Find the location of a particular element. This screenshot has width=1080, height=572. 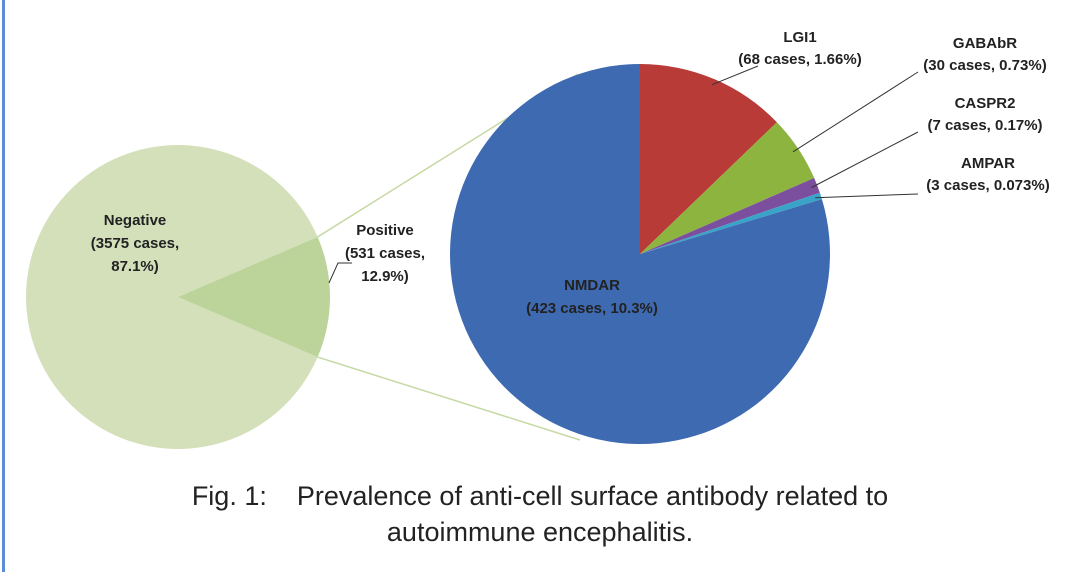

label-ampar-line-2: (3 cases, 0.073%) is located at coordinates (987, 185).